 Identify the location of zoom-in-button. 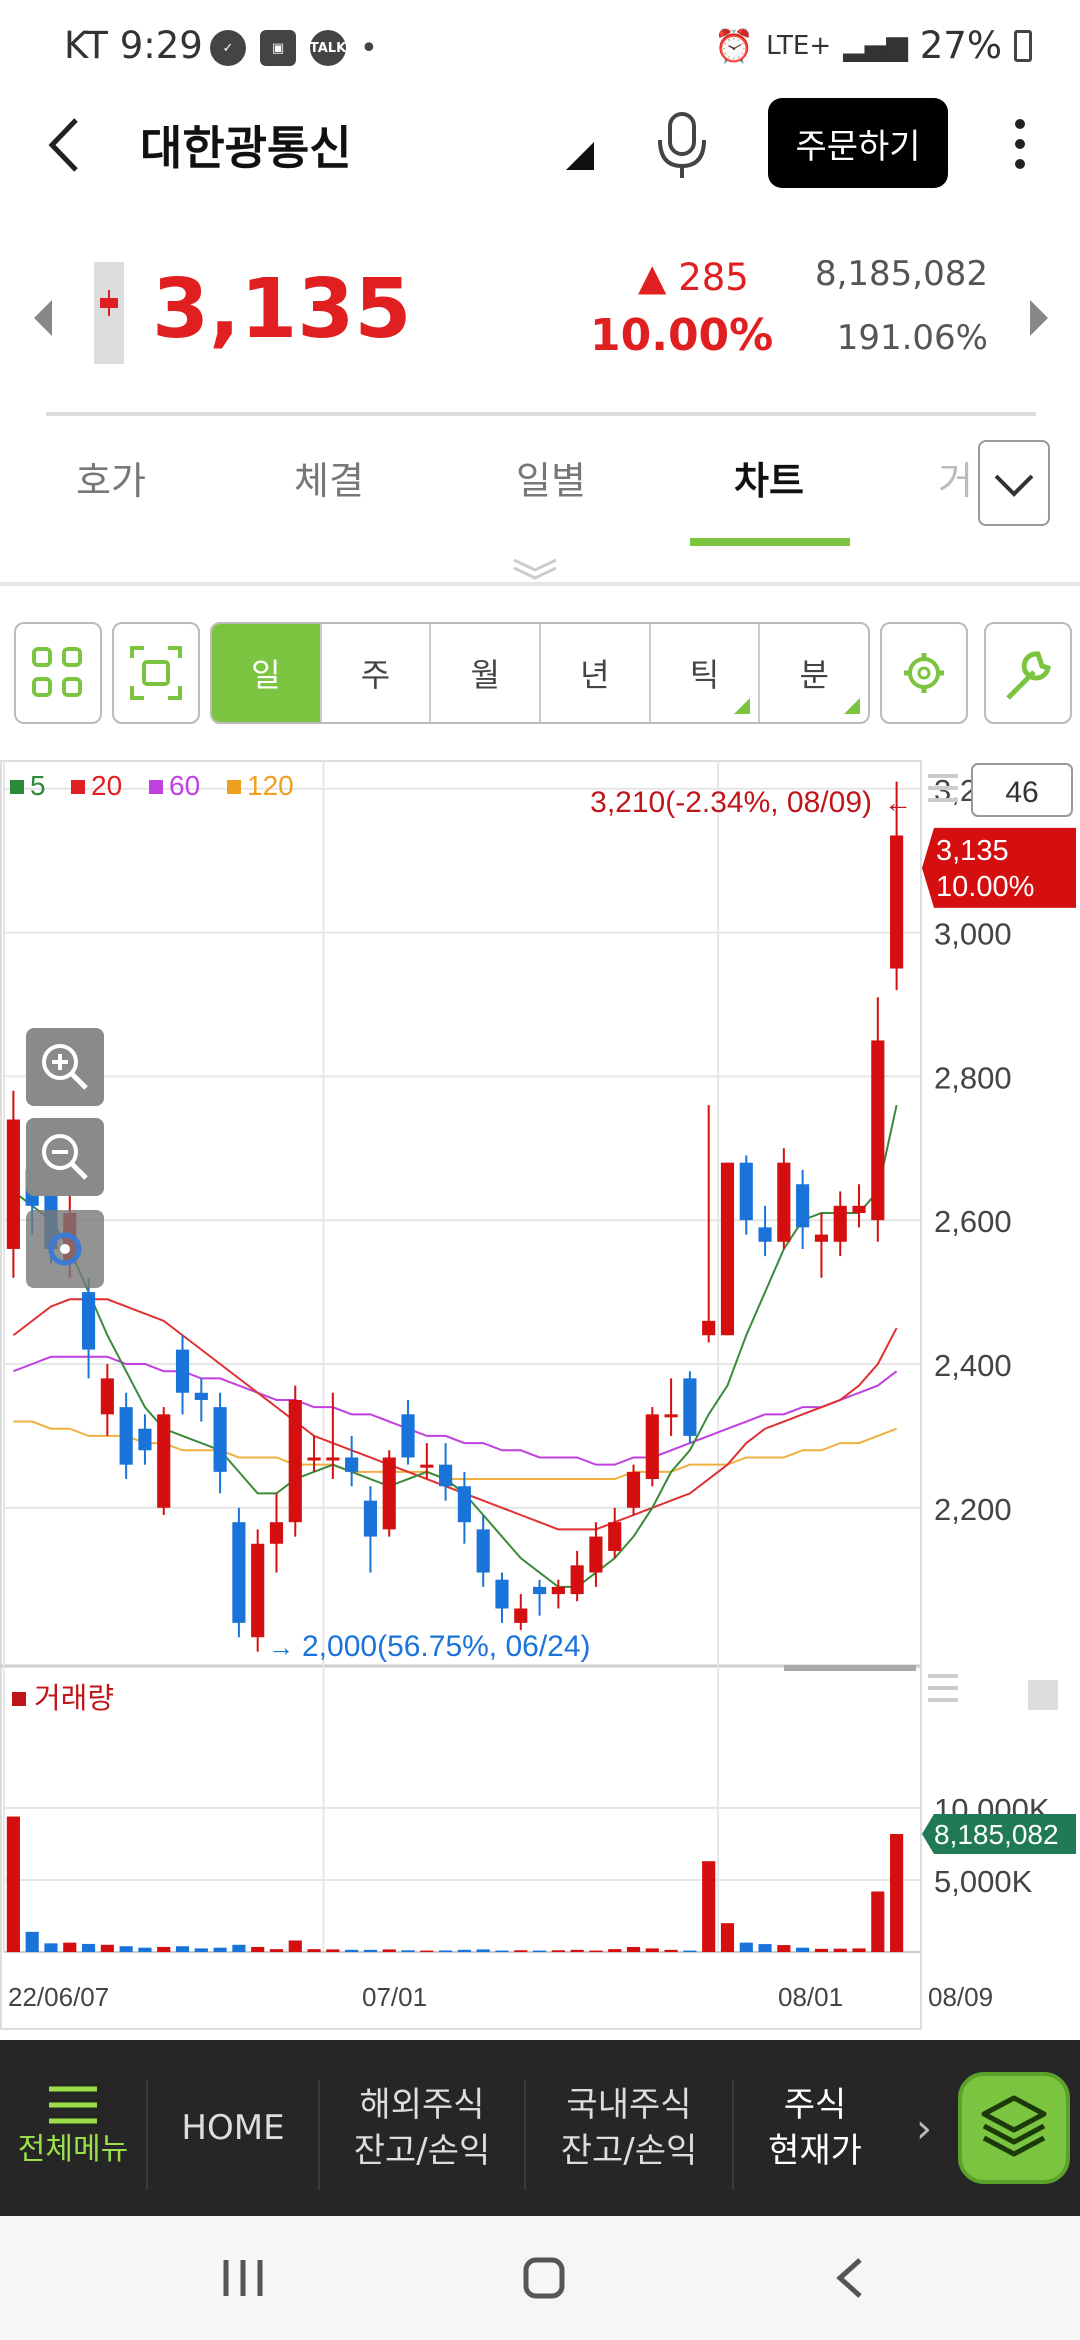
(65, 1067).